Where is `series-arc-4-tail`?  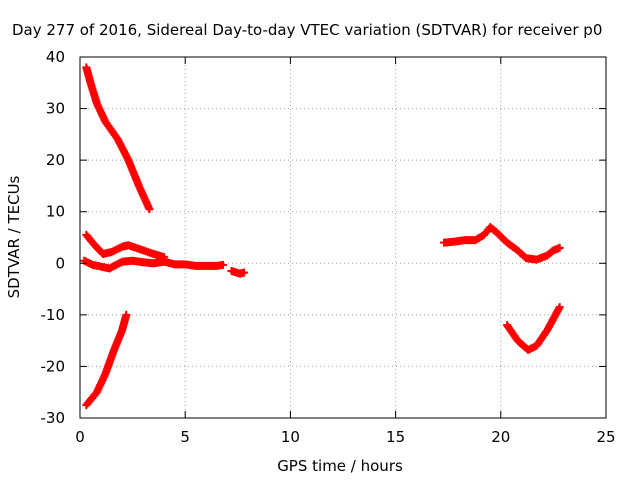 series-arc-4-tail is located at coordinates (238, 272).